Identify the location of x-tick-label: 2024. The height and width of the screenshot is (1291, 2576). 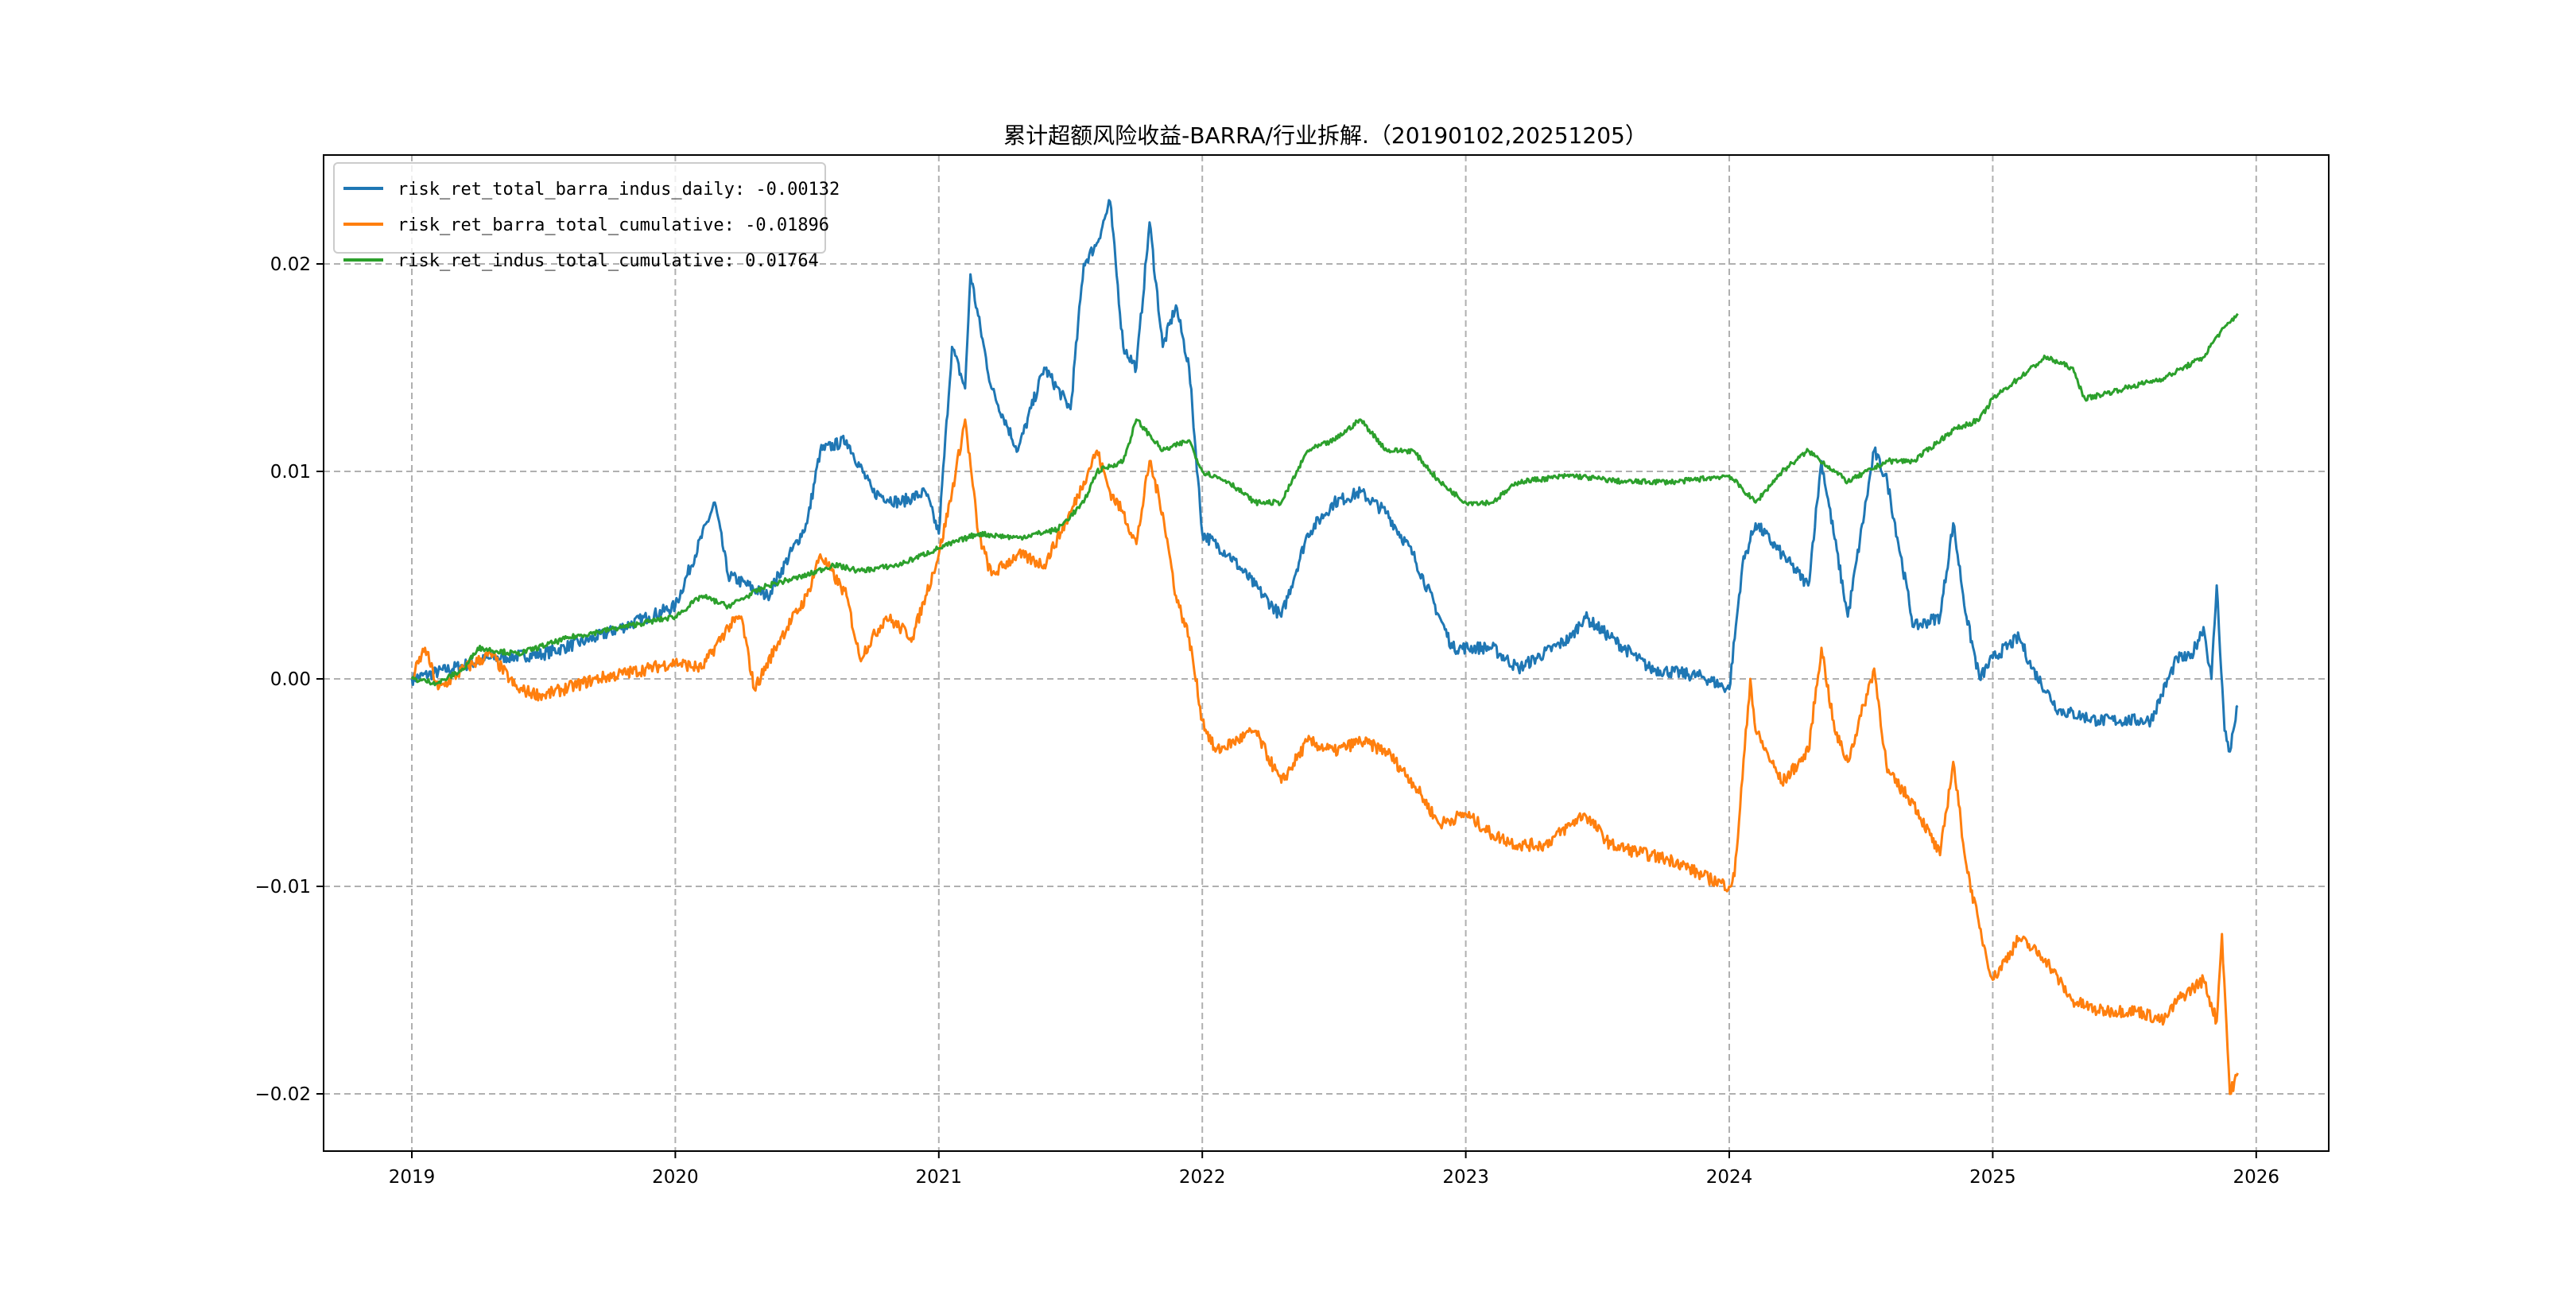
(1730, 1177).